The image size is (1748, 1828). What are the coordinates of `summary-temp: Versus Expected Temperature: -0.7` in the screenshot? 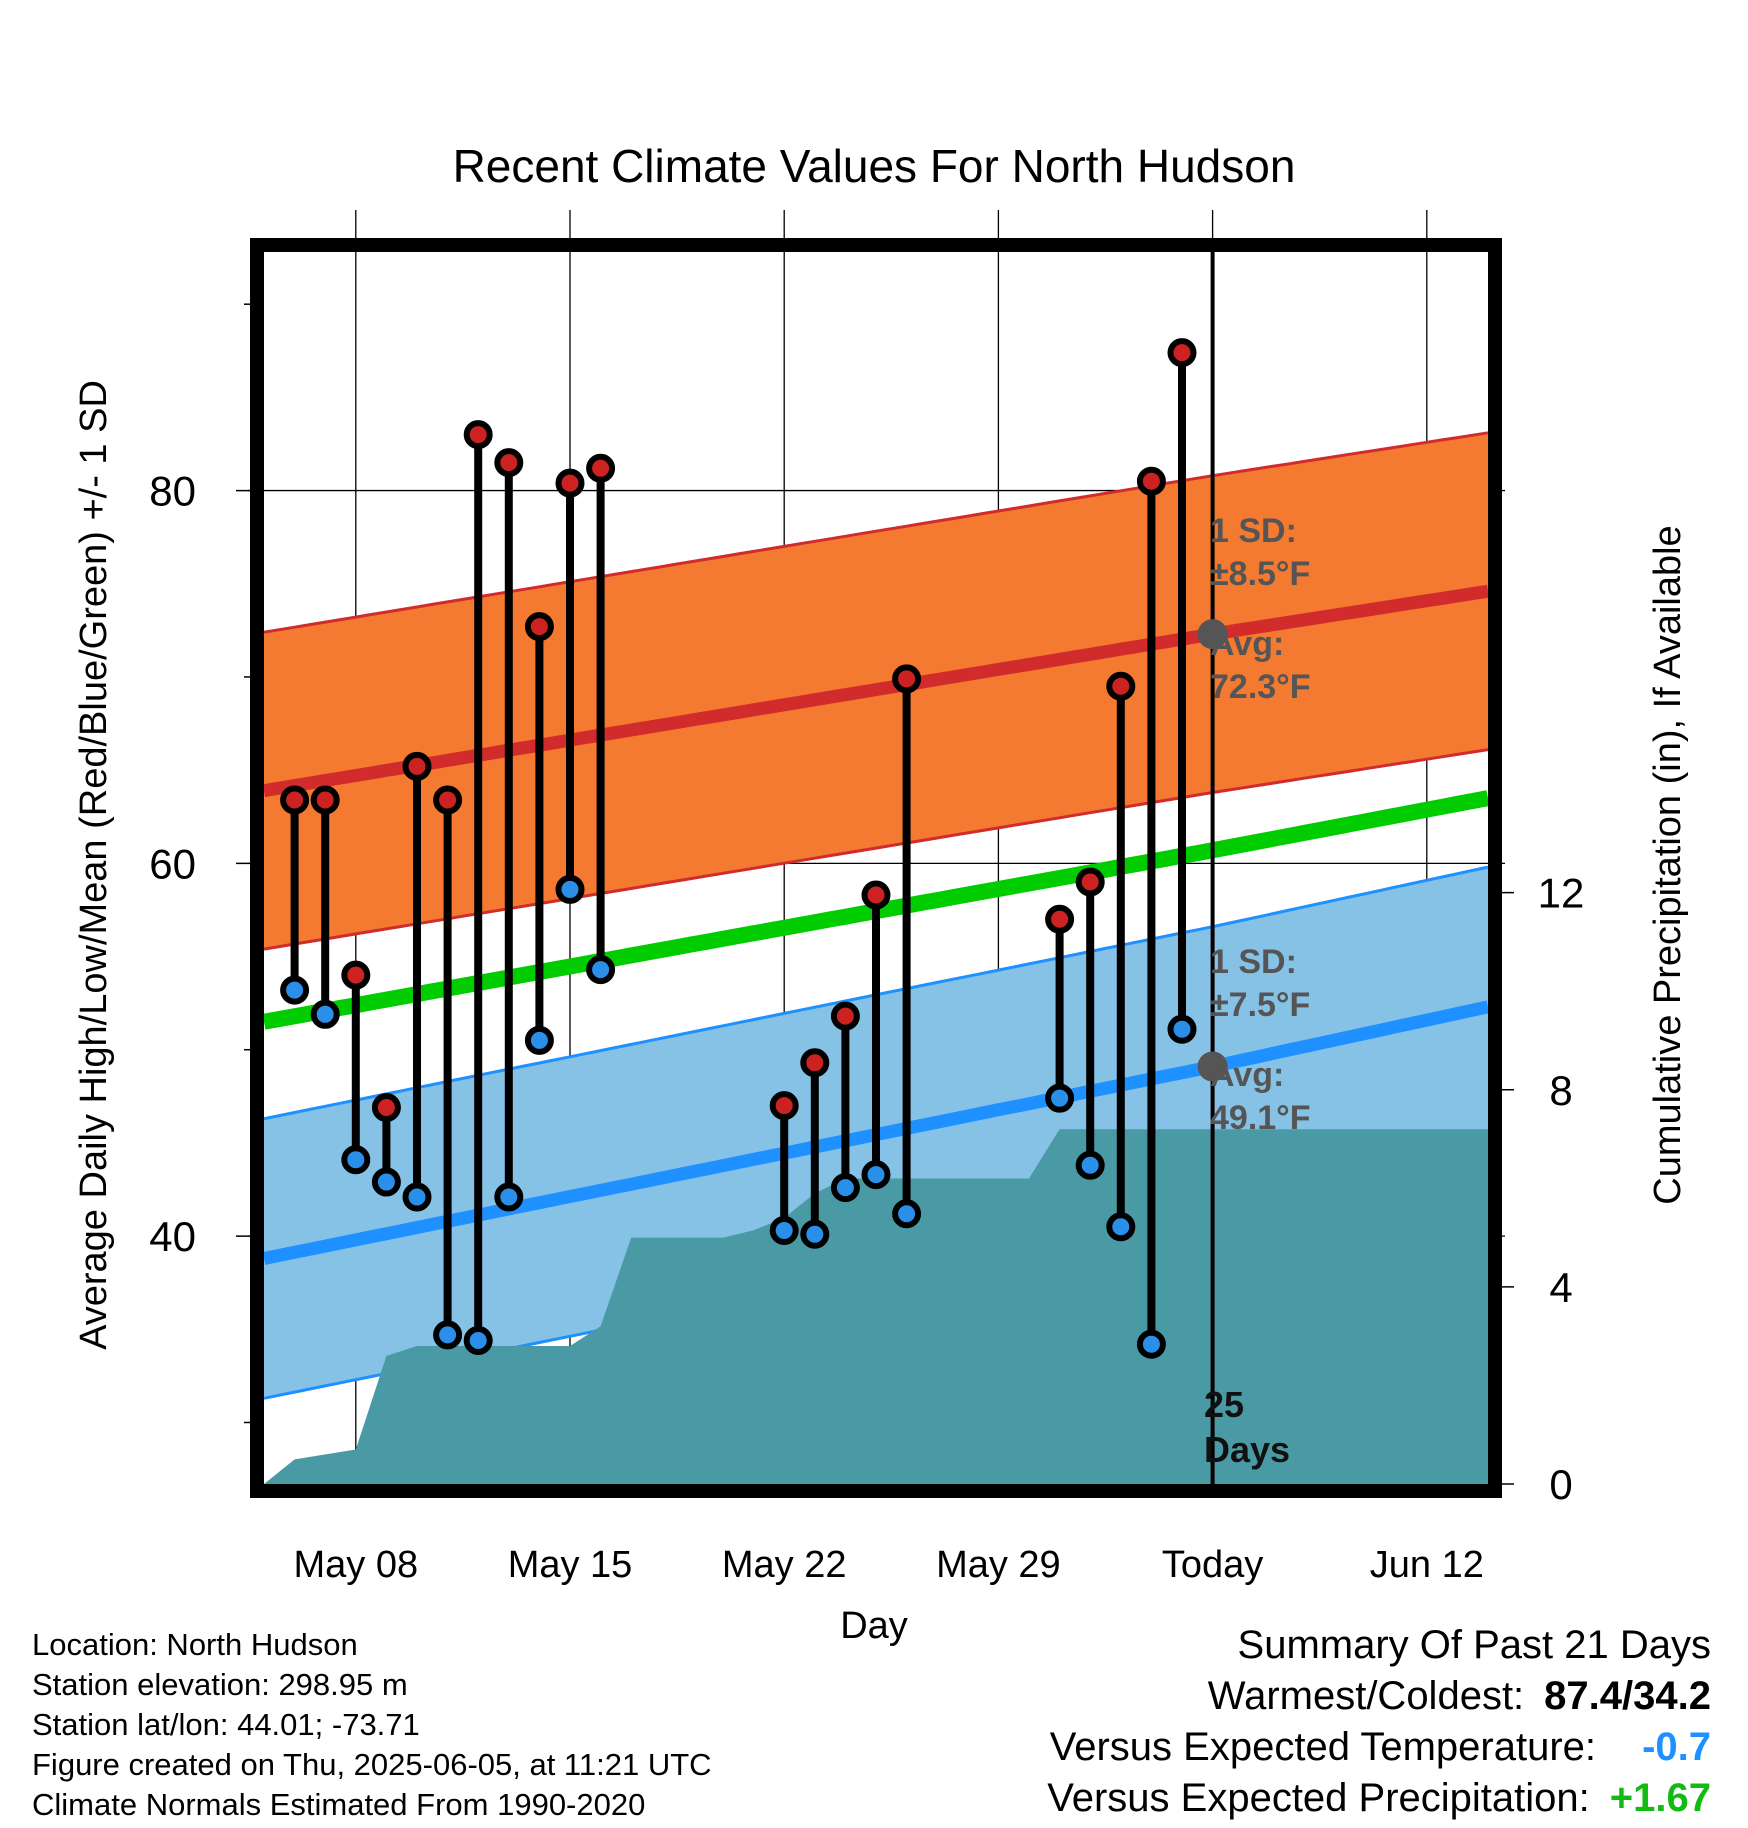 It's located at (1379, 1747).